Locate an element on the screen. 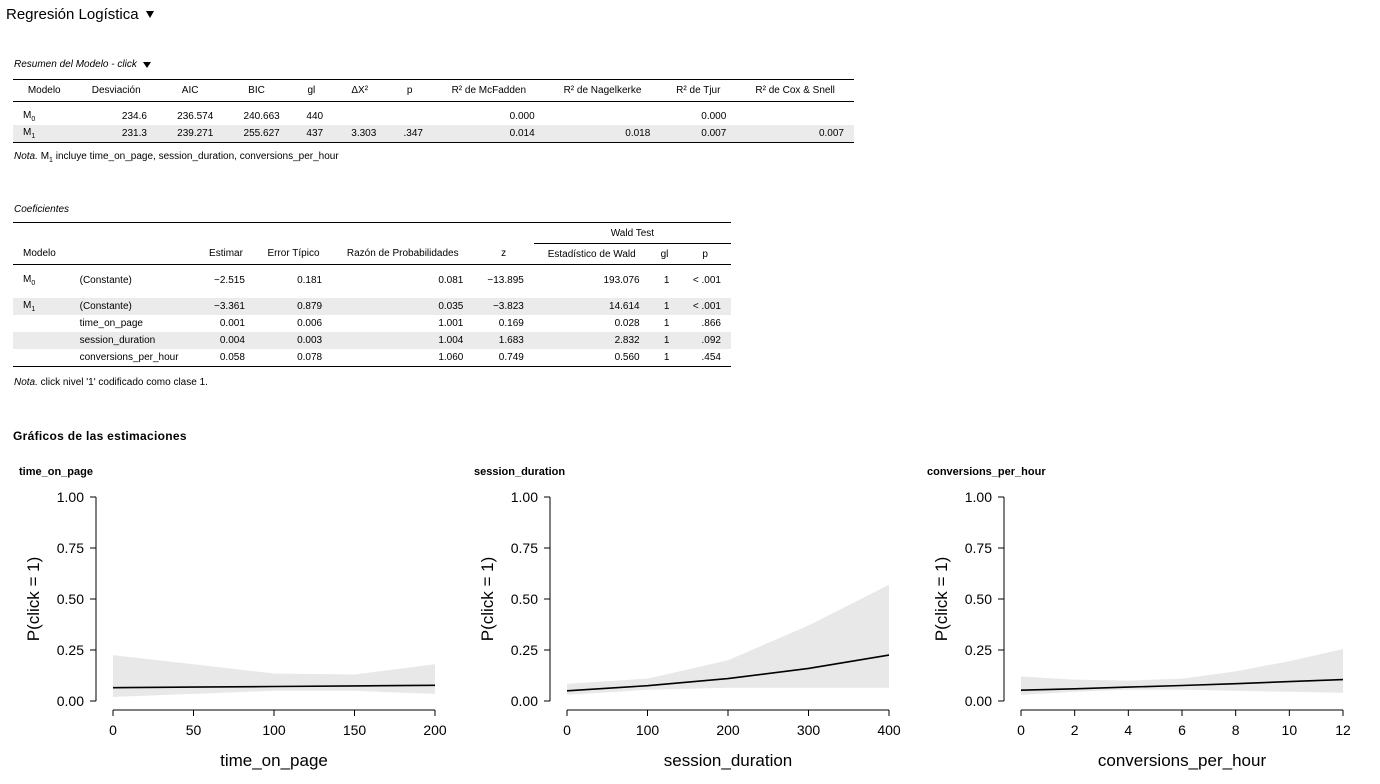 Image resolution: width=1380 pixels, height=784 pixels. model-summary-header: Resumen del Modelo - click is located at coordinates (82, 64).